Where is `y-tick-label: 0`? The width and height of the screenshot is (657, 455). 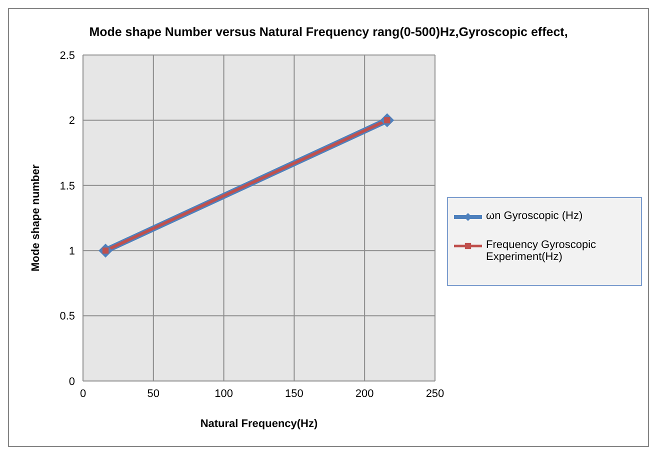
y-tick-label: 0 is located at coordinates (71, 382).